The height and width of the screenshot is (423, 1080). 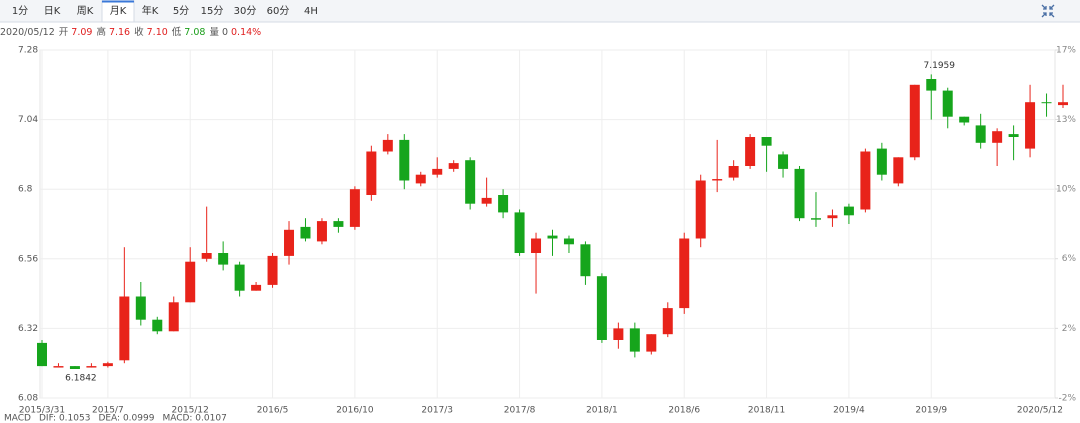 What do you see at coordinates (931, 411) in the screenshot?
I see `x-tick-label: 2019/9` at bounding box center [931, 411].